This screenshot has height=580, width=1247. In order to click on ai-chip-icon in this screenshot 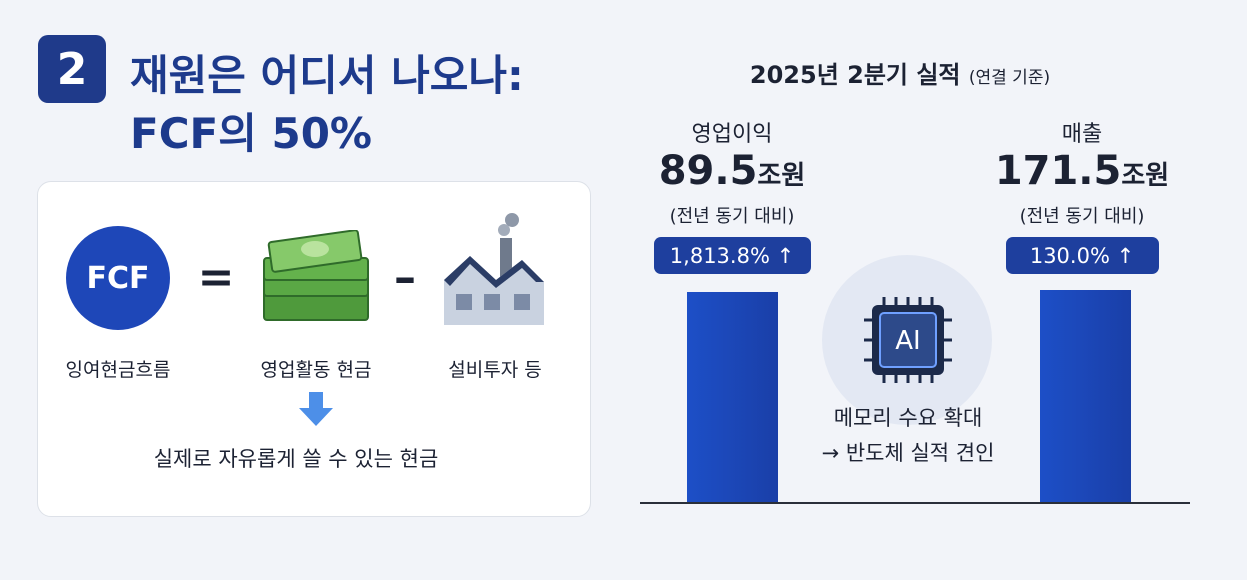, I will do `click(908, 340)`.